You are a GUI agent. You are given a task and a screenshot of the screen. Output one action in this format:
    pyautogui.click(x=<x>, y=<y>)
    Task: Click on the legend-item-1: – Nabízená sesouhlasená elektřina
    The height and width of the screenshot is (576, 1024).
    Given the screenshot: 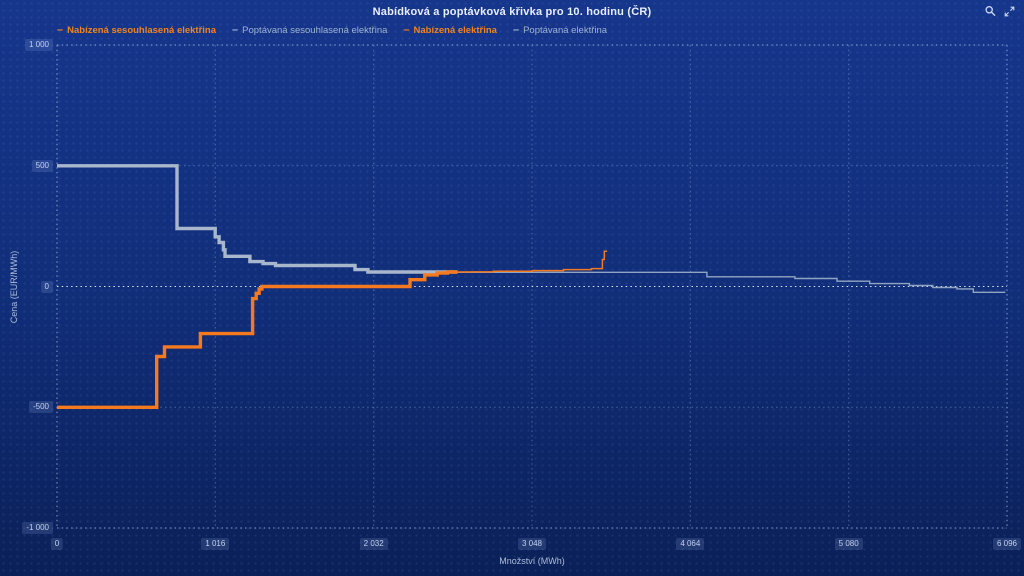 What is the action you would take?
    pyautogui.click(x=137, y=30)
    